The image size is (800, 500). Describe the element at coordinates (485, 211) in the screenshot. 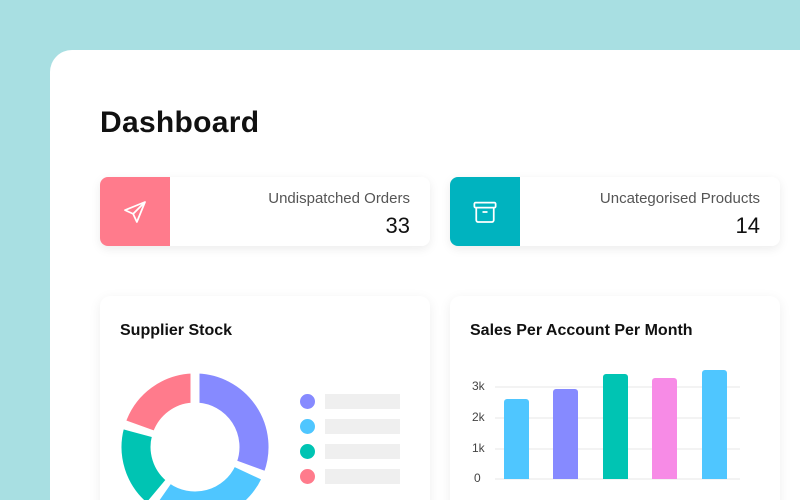

I see `archive-box-icon` at that location.